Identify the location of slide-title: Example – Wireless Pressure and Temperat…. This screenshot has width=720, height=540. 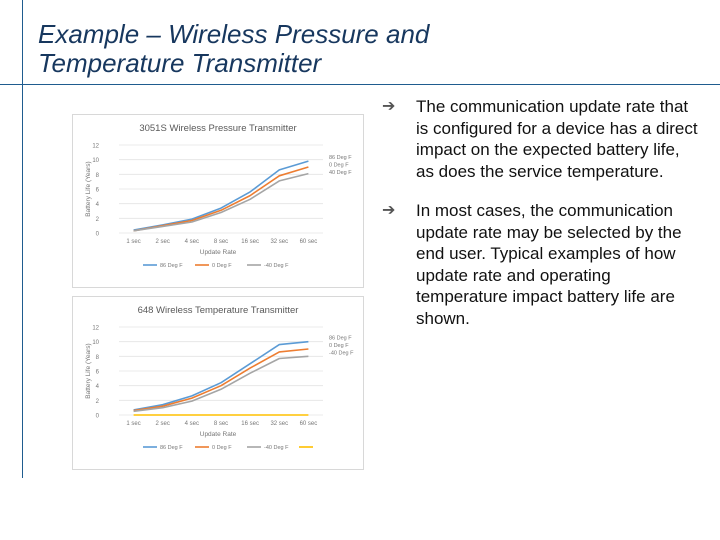
(233, 49).